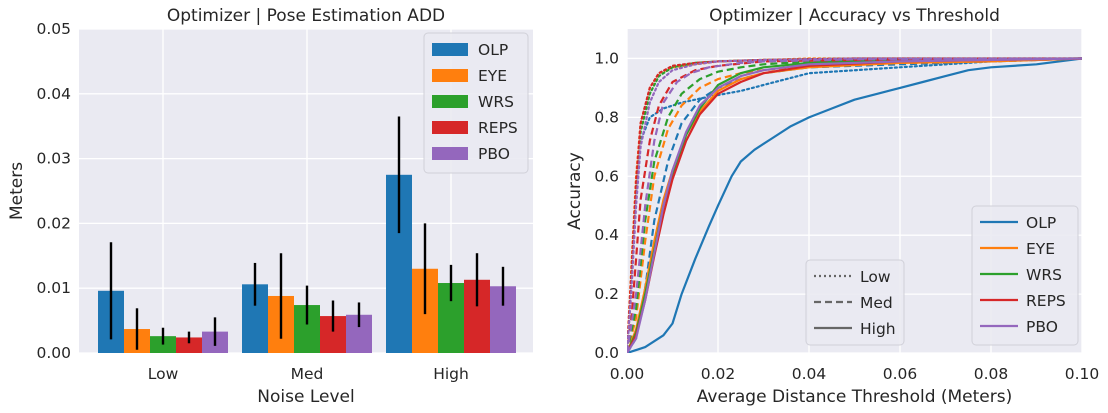 This screenshot has height=413, width=1108. Describe the element at coordinates (450, 153) in the screenshot. I see `legend-swatch-pbo` at that location.